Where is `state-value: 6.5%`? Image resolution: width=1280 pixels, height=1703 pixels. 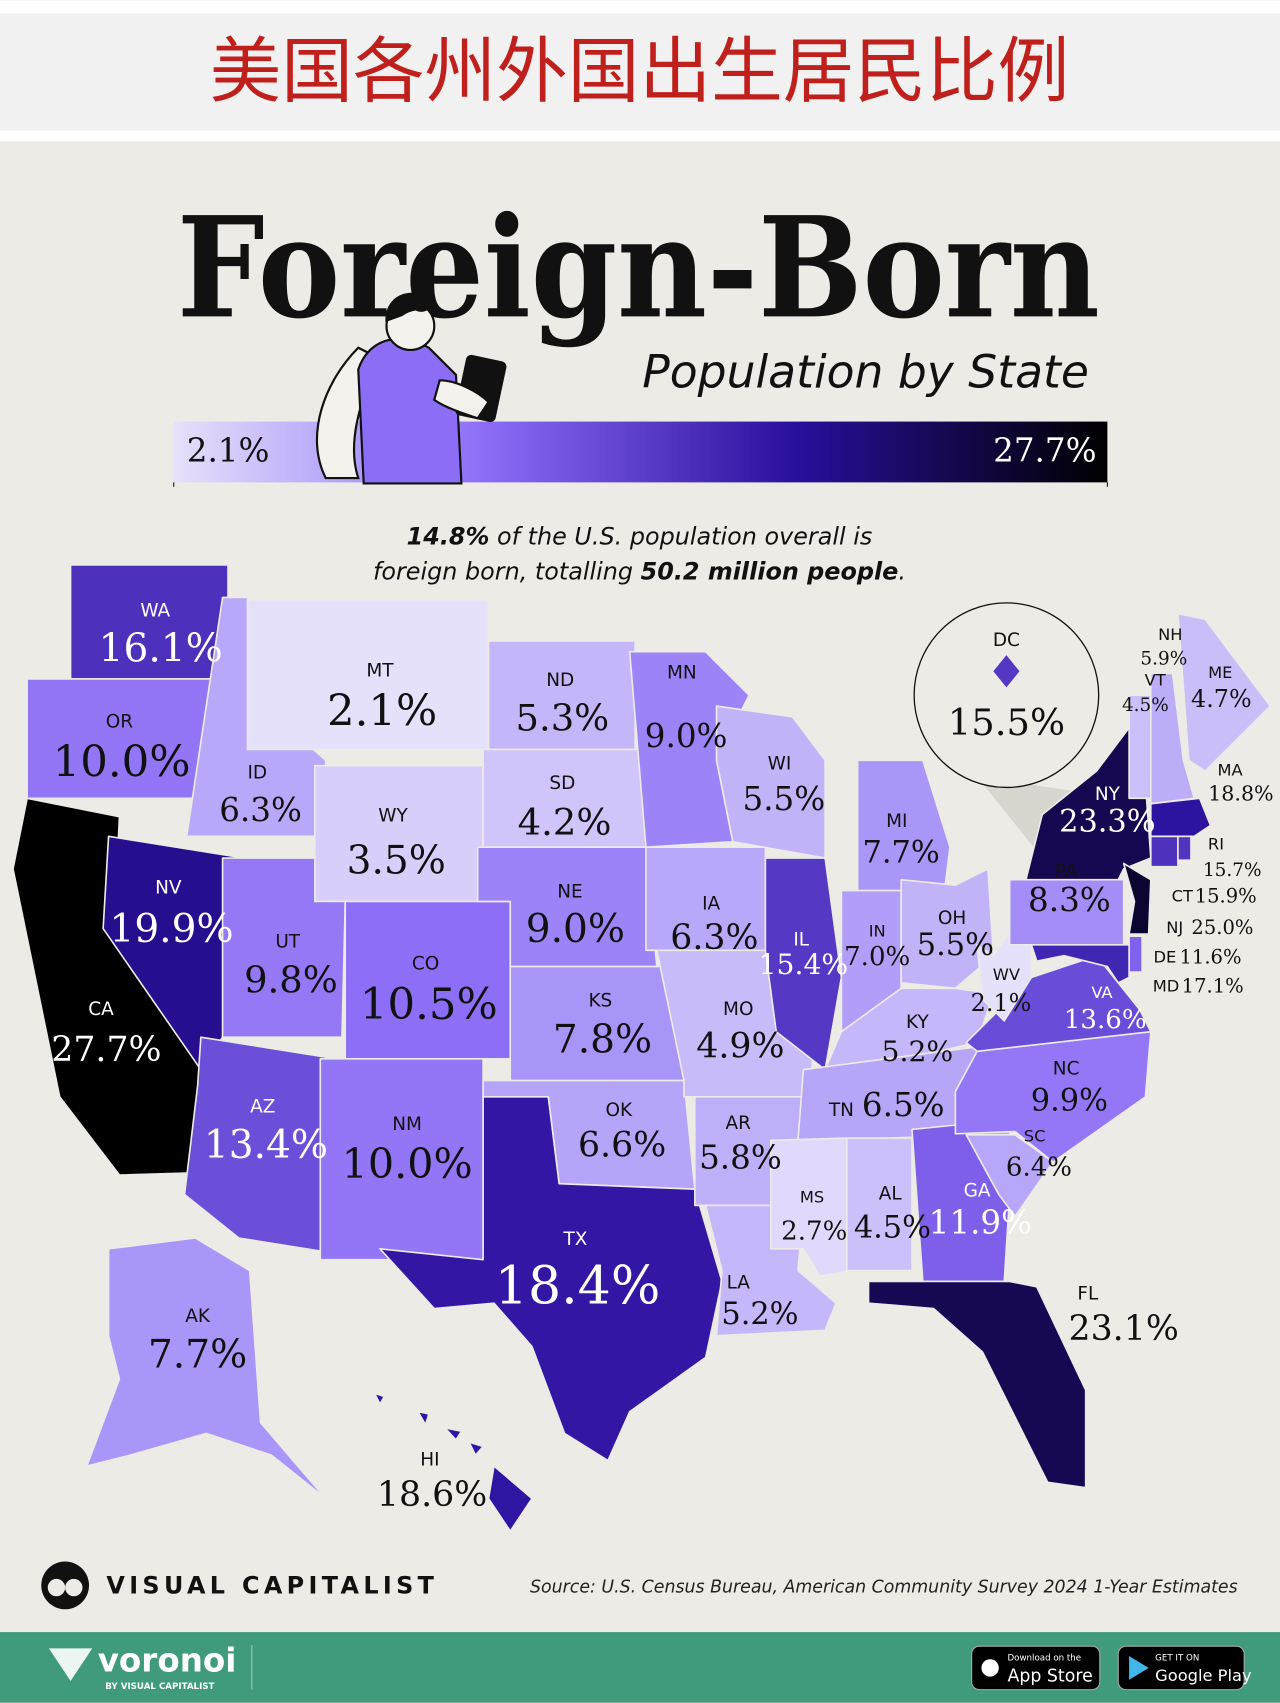
state-value: 6.5% is located at coordinates (903, 1105).